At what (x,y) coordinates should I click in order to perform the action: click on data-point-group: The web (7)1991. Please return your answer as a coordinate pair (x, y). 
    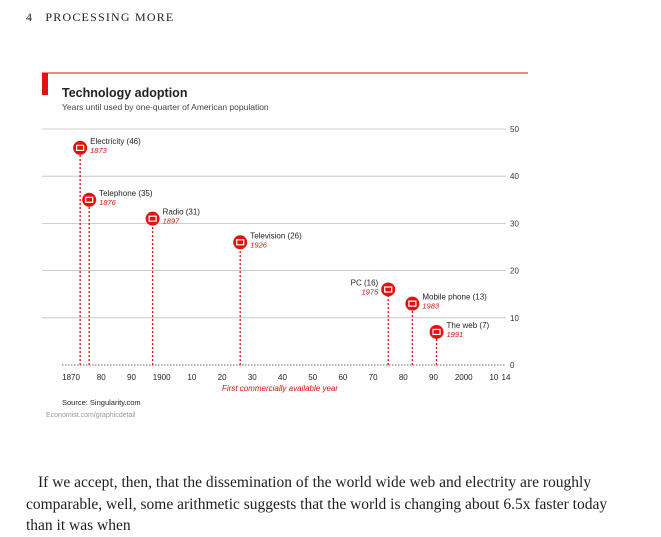
    Looking at the image, I should click on (459, 330).